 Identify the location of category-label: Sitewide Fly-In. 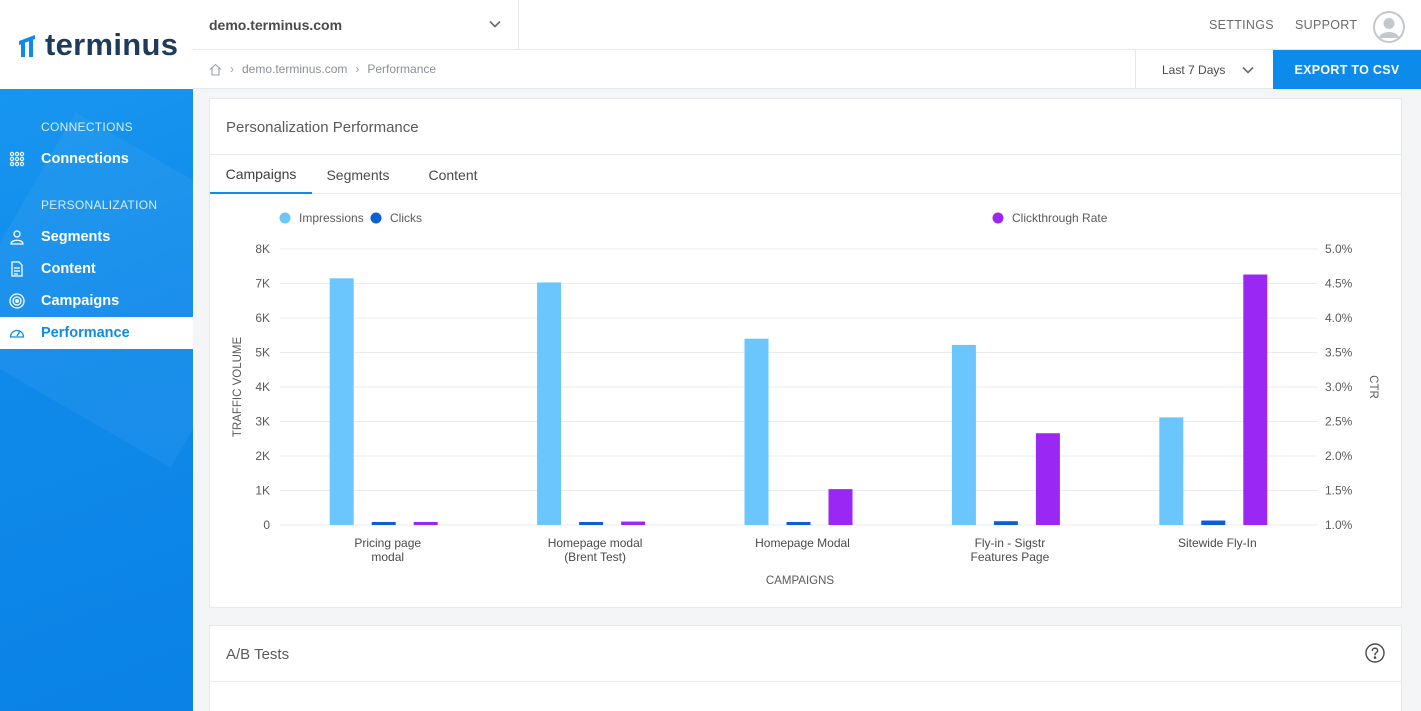
(1217, 543).